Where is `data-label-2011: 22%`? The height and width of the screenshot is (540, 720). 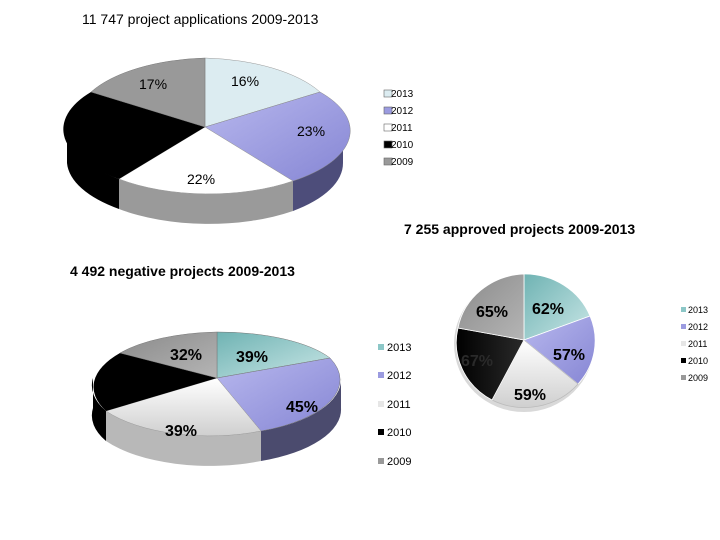
data-label-2011: 22% is located at coordinates (201, 179).